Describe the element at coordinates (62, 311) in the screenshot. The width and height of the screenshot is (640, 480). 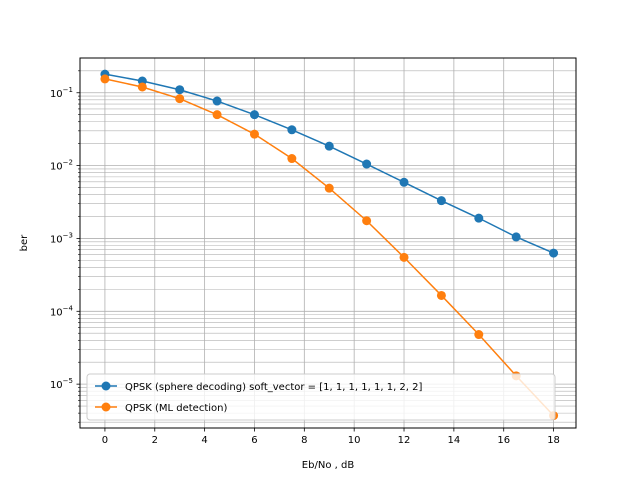
I see `y-tick-label: 10⁻⁴` at that location.